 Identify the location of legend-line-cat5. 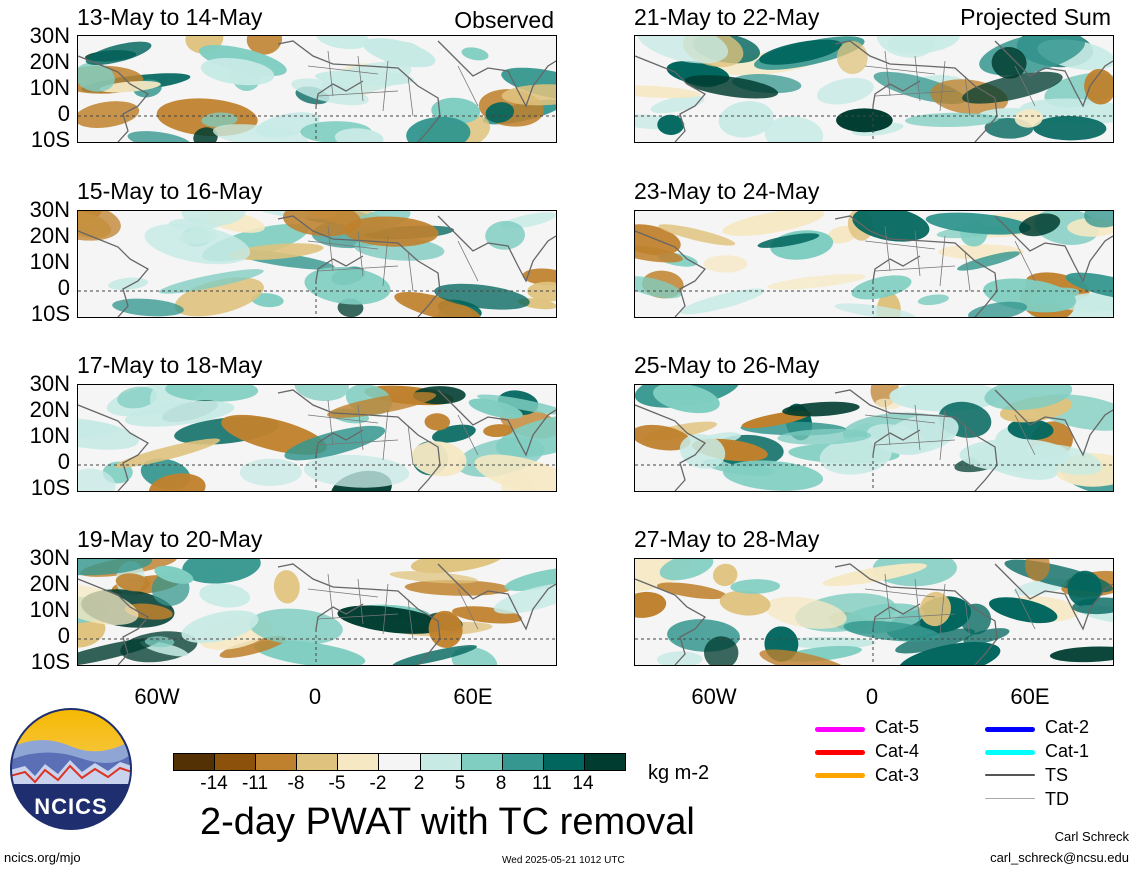
(840, 729).